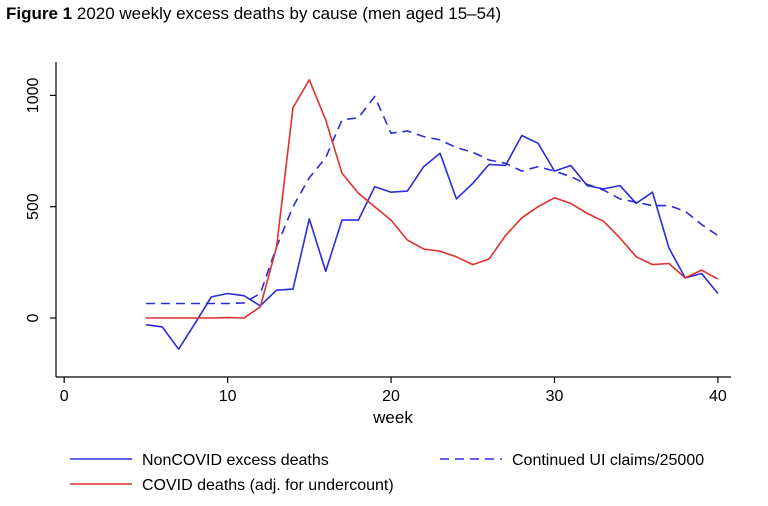 The width and height of the screenshot is (768, 506). Describe the element at coordinates (235, 460) in the screenshot. I see `legend-label: NonCOVID excess deaths` at that location.